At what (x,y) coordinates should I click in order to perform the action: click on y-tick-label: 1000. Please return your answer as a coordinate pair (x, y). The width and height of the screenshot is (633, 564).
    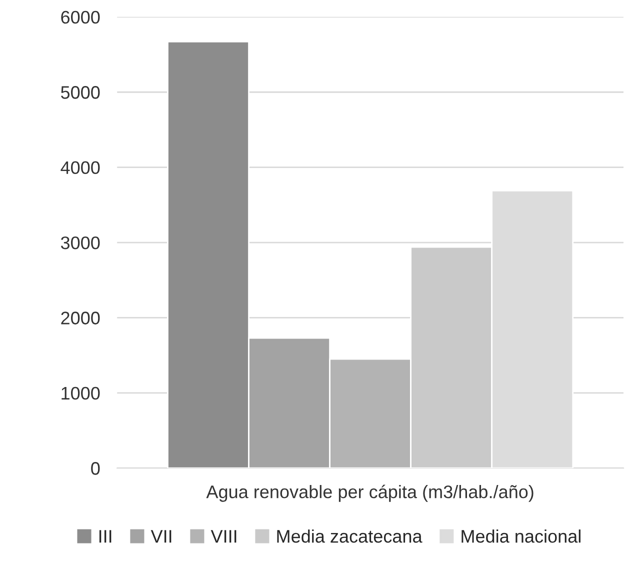
    Looking at the image, I should click on (81, 393).